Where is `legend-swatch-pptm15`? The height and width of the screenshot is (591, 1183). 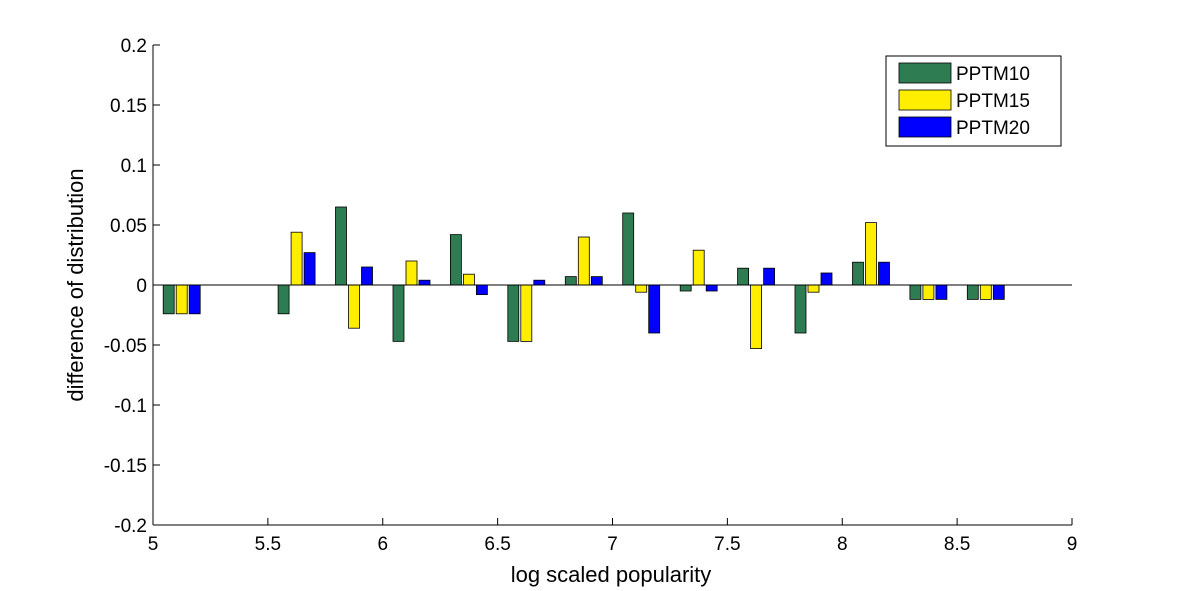 legend-swatch-pptm15 is located at coordinates (925, 100).